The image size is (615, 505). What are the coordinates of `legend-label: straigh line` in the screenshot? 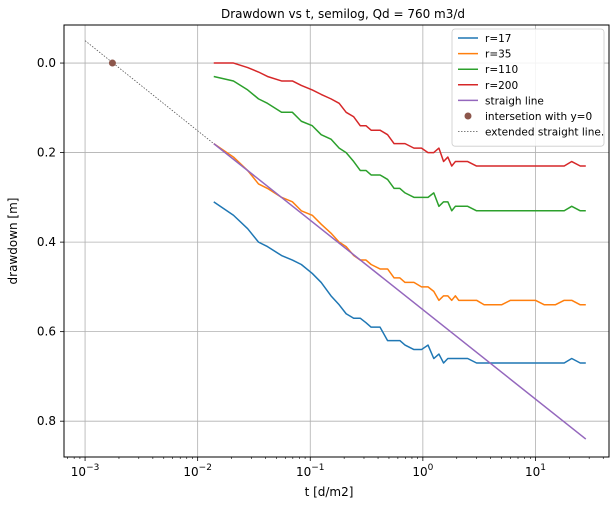 It's located at (514, 101).